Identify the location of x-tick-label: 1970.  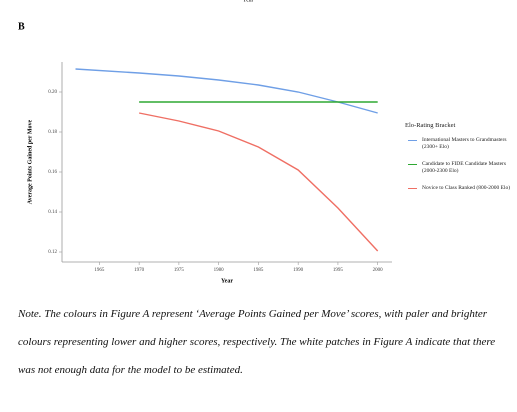
(139, 270).